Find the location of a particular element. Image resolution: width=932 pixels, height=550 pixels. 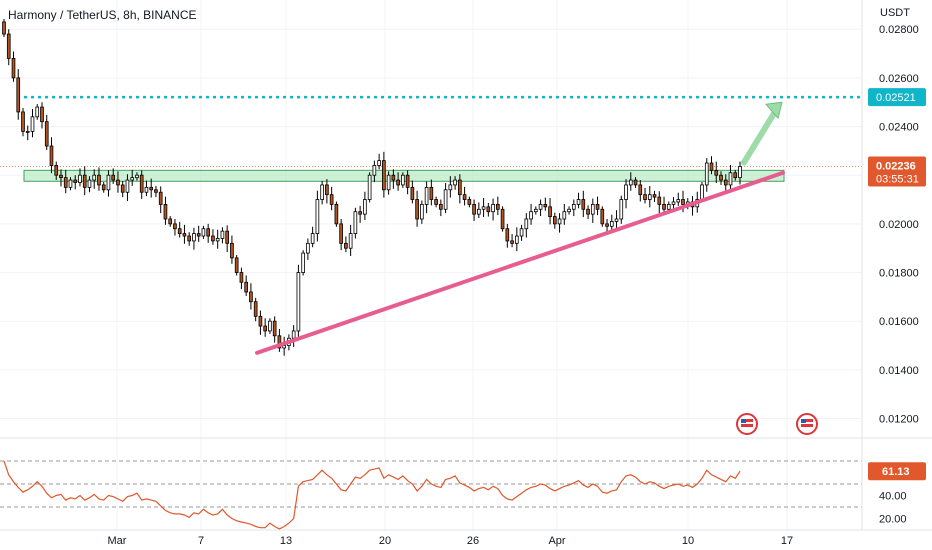

rsi-line is located at coordinates (372, 495).